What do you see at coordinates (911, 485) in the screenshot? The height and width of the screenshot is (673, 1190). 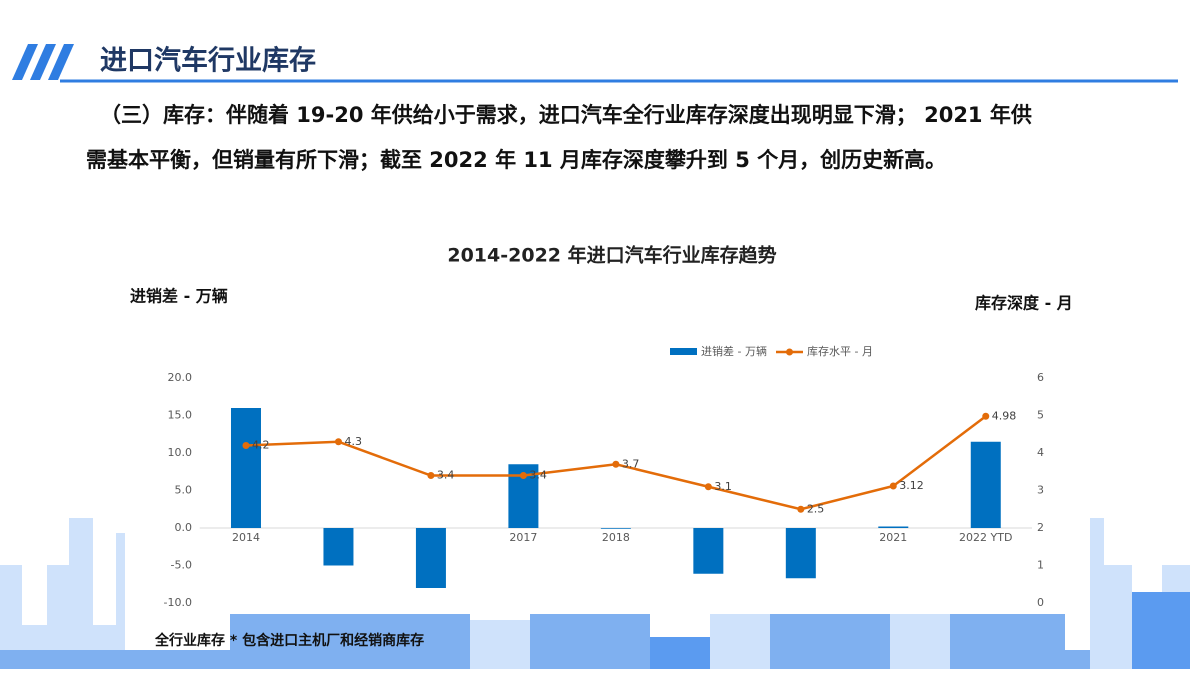 I see `data-label: 3.12` at bounding box center [911, 485].